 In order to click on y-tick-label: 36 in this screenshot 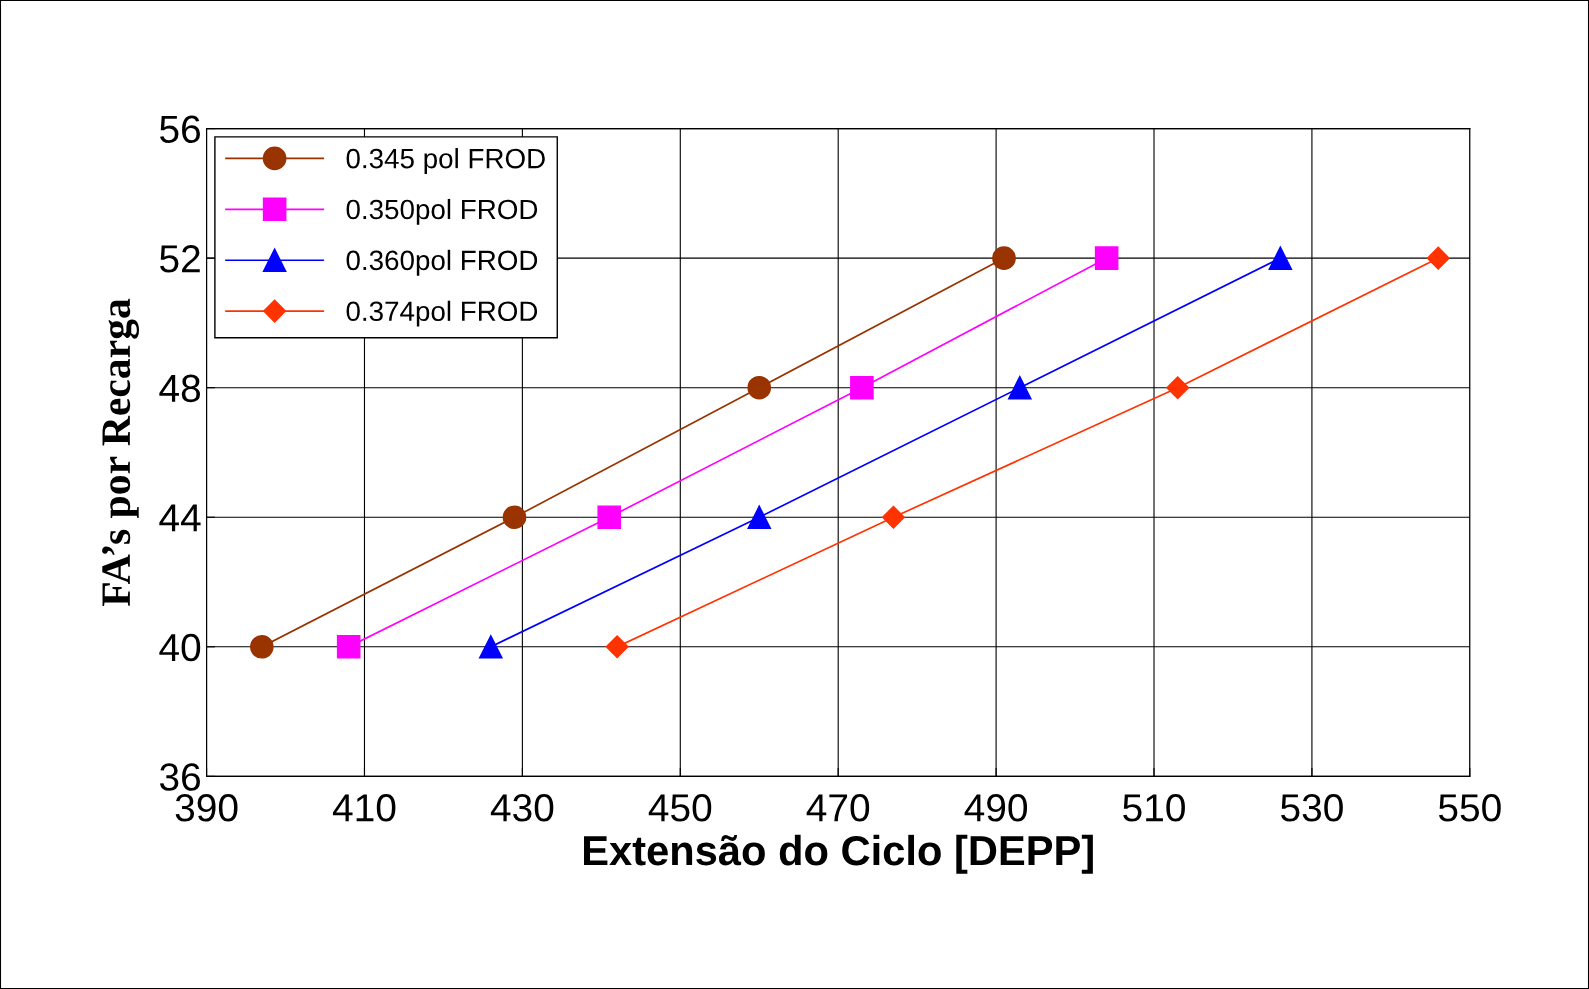, I will do `click(179, 777)`.